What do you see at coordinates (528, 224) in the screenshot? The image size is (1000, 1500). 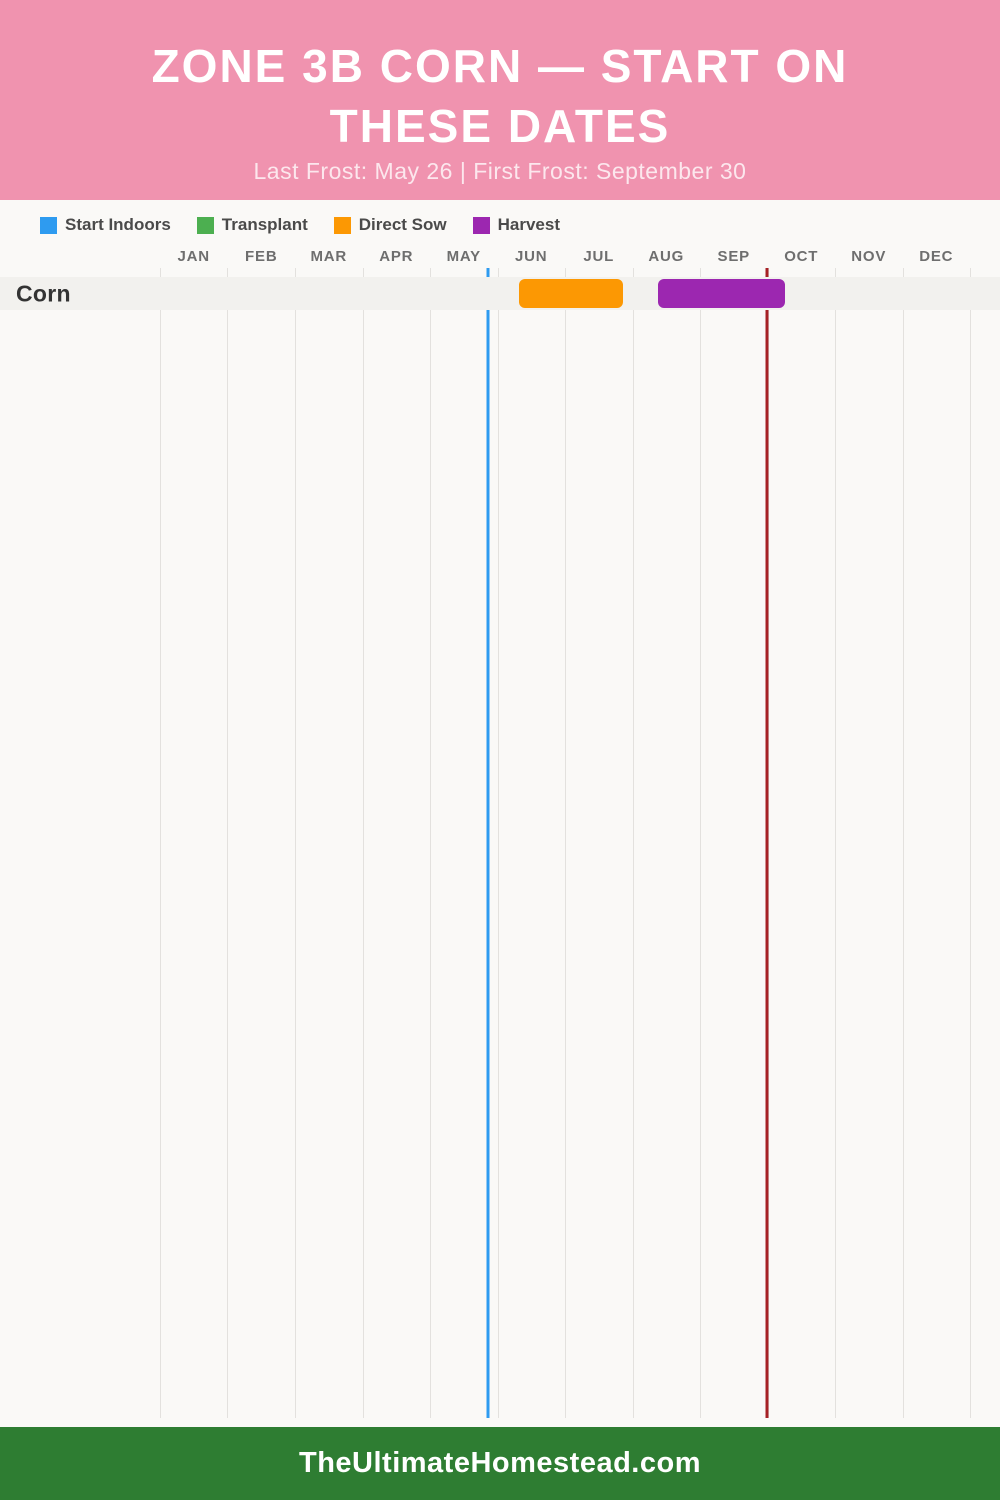 I see `legend-label: Harvest` at bounding box center [528, 224].